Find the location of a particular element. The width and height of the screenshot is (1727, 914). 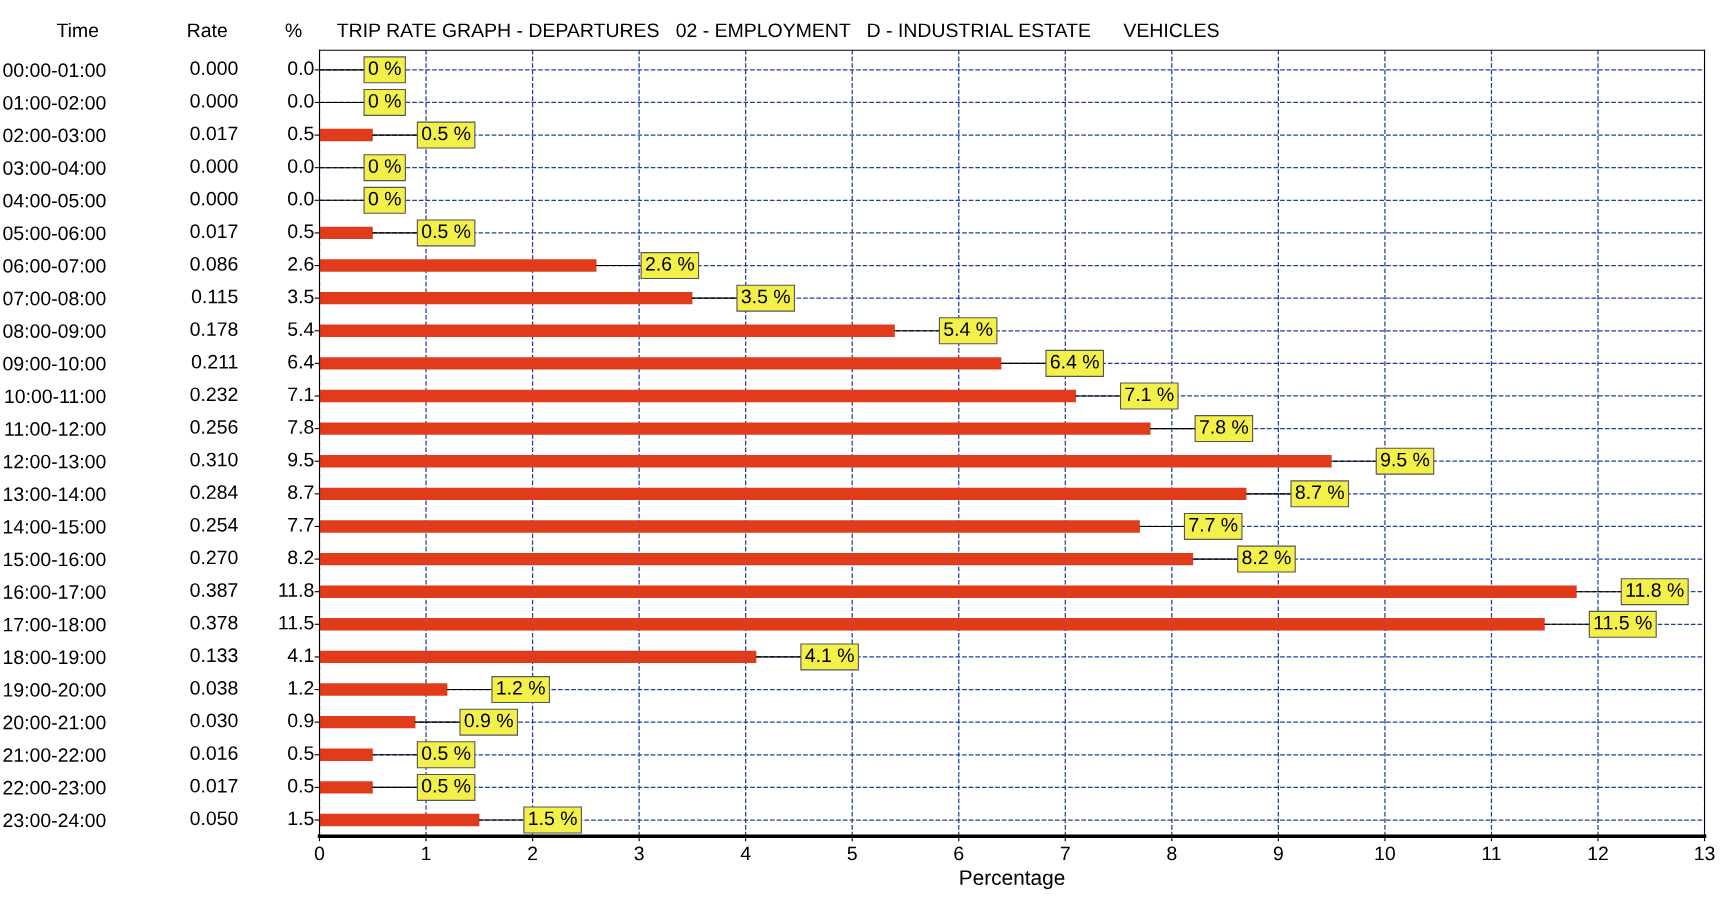

y-tick-label: 18:00-19:00 is located at coordinates (55, 657).